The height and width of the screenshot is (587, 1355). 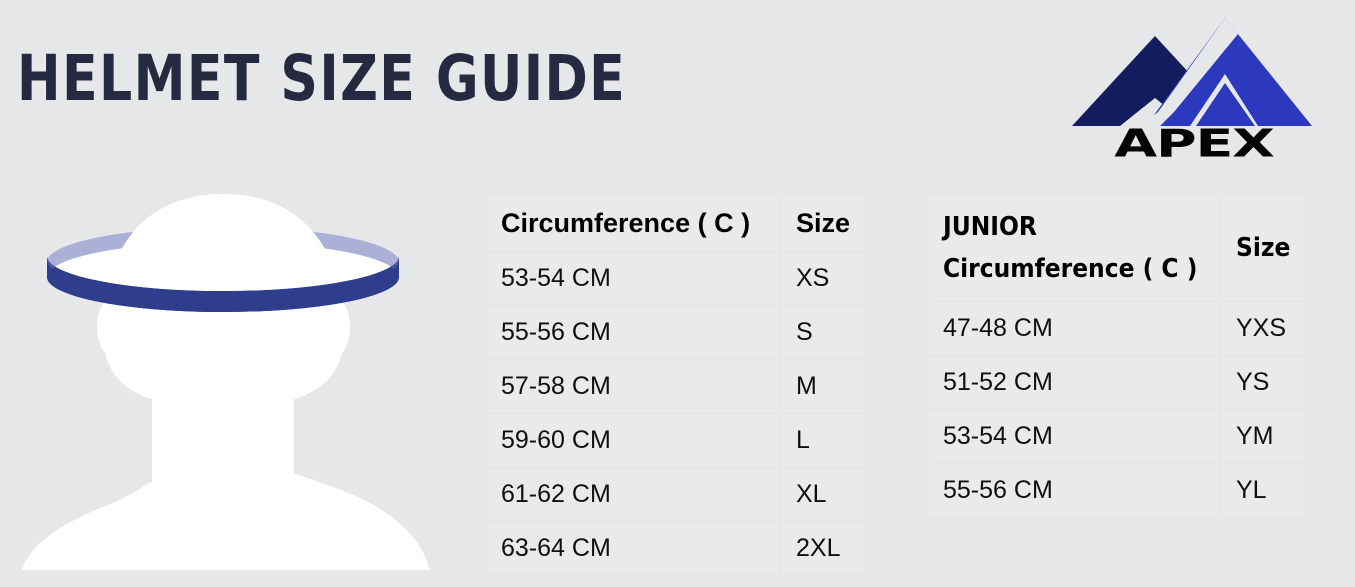 I want to click on apex-logo-triangles-icon, so click(x=1192, y=72).